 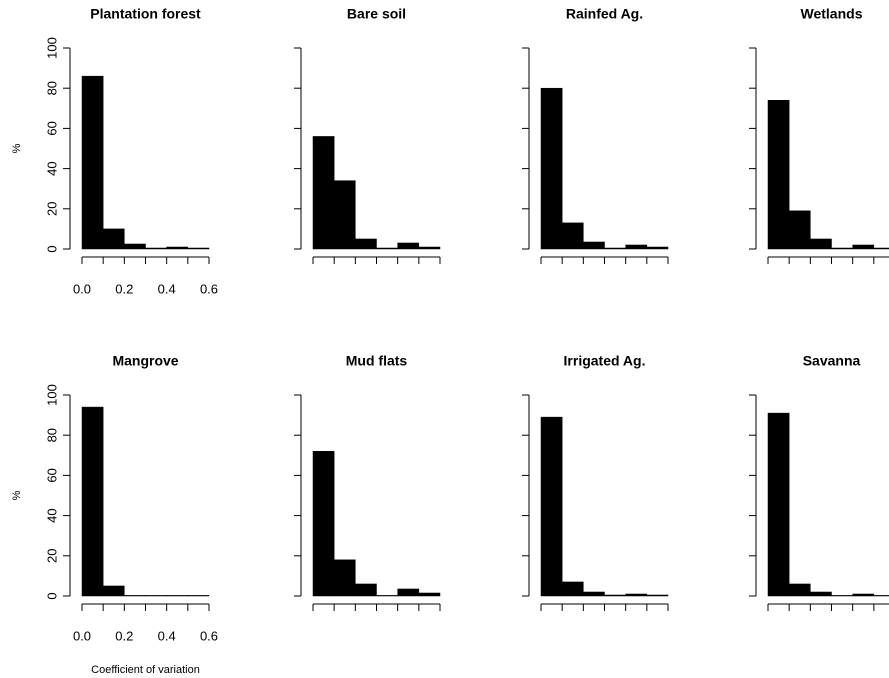 What do you see at coordinates (145, 14) in the screenshot?
I see `panel-title: Plantation forest` at bounding box center [145, 14].